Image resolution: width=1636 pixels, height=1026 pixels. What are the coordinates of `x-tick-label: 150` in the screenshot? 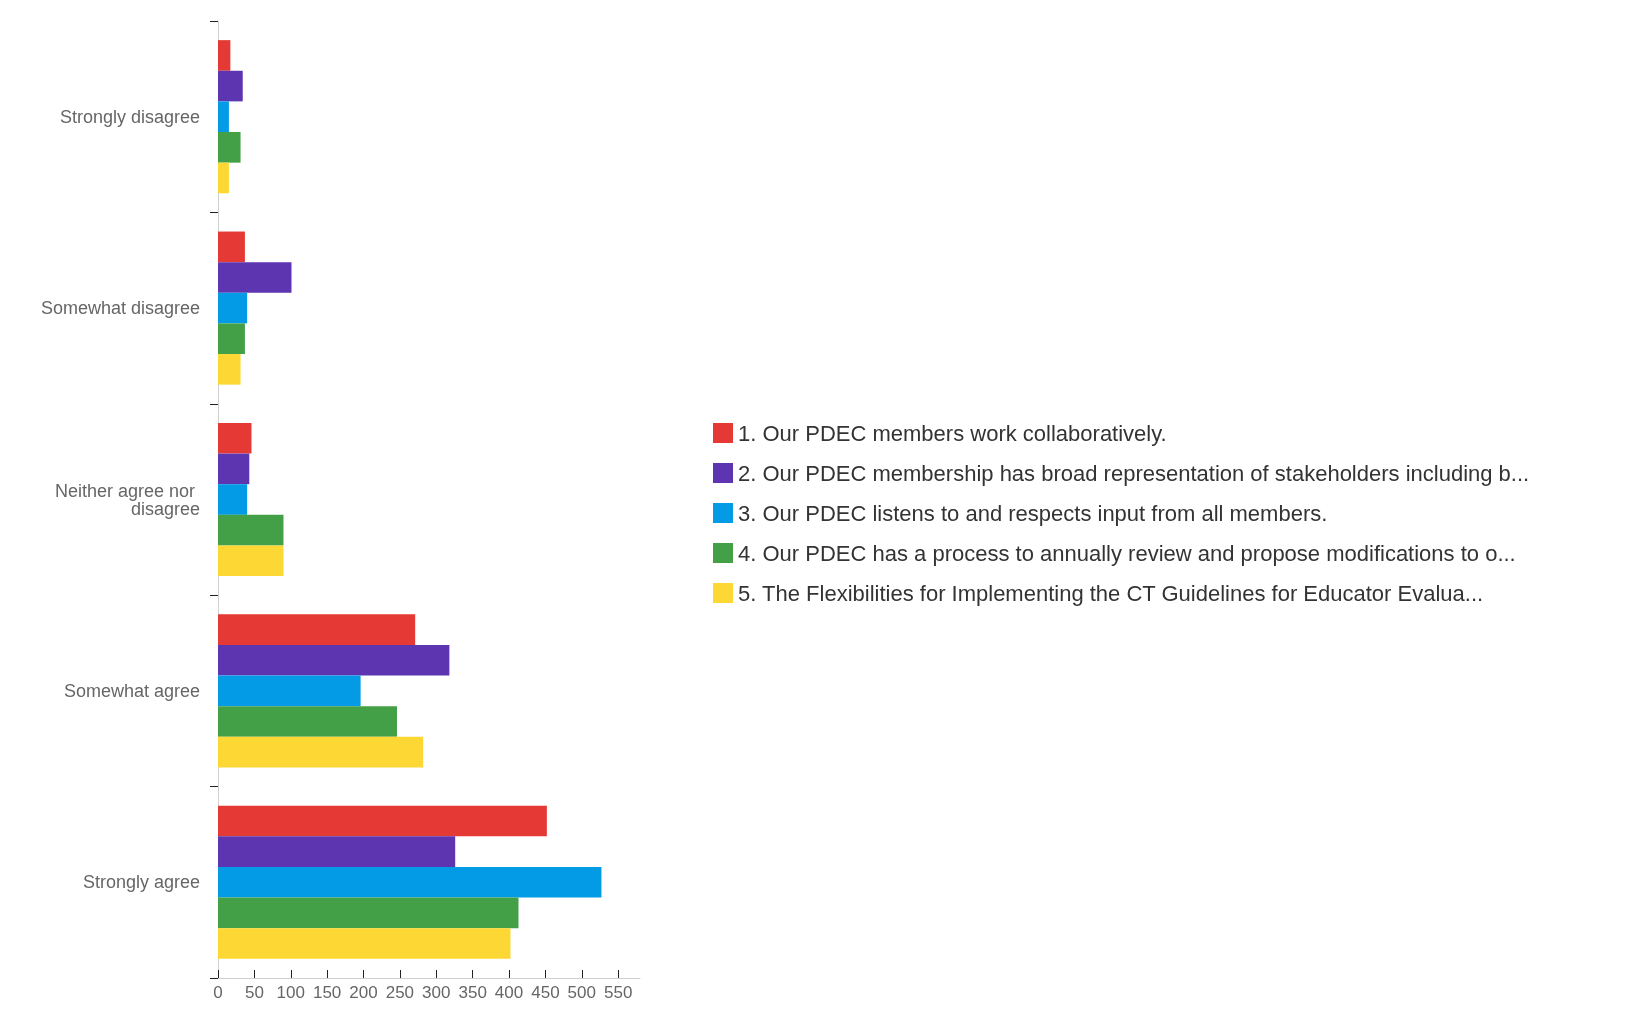 It's located at (327, 992).